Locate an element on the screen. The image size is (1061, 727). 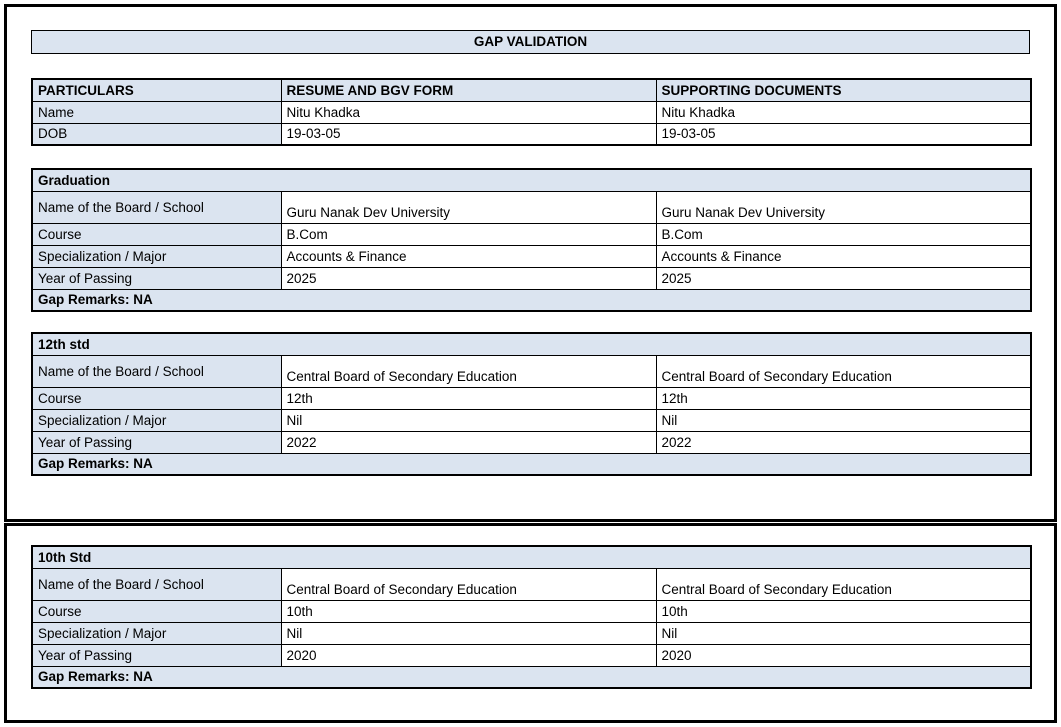
summary-row: DOB 19-03-05 19-03-05 is located at coordinates (531, 134).